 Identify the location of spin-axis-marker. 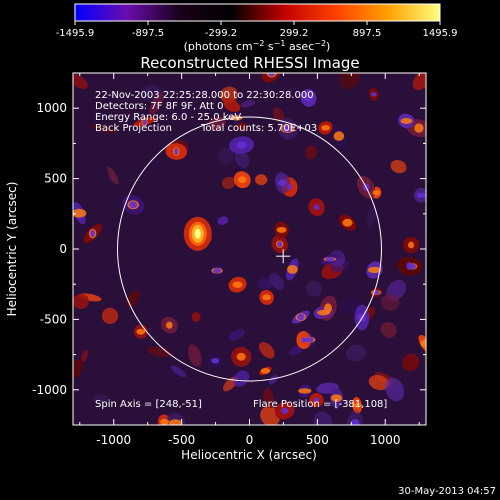
(283, 256).